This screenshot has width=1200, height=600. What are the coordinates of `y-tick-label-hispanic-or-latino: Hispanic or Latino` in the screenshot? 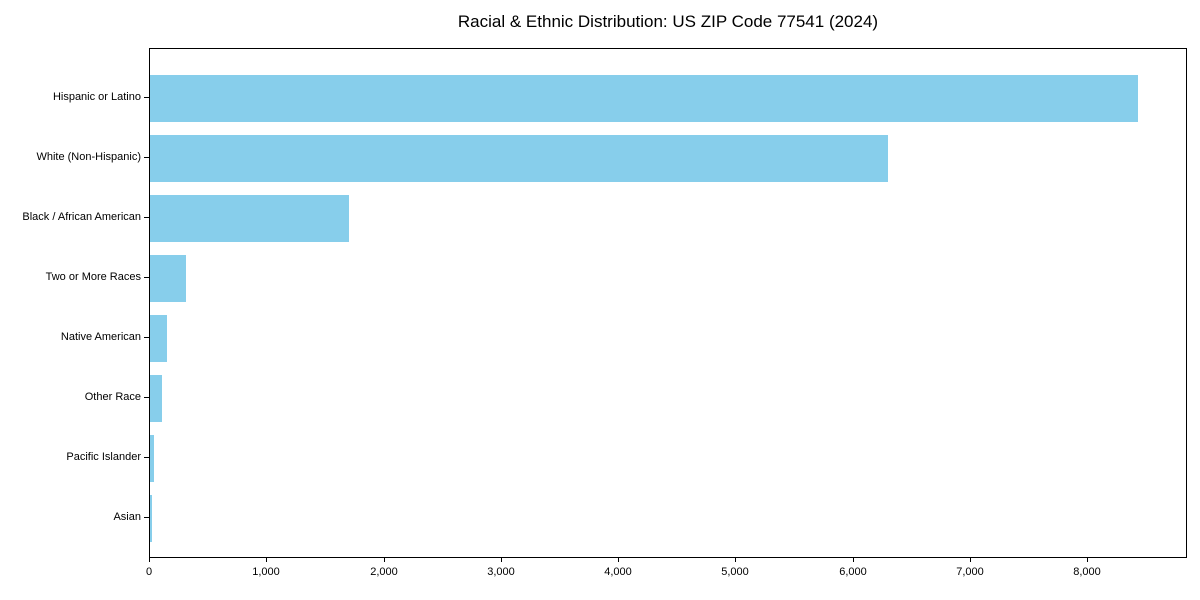 It's located at (96, 97).